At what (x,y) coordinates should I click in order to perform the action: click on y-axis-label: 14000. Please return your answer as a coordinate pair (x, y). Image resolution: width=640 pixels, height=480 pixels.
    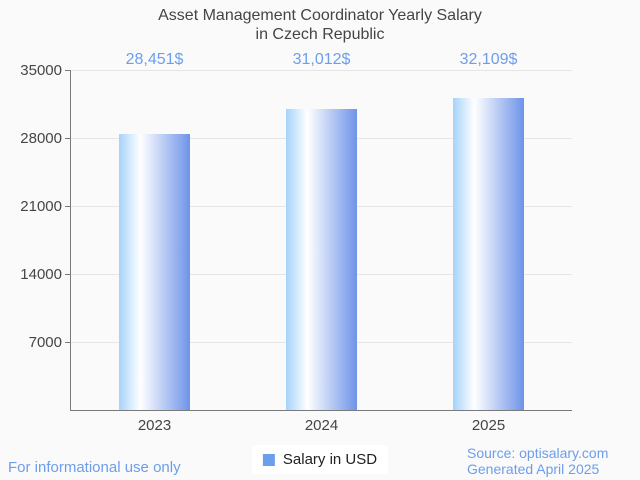
    Looking at the image, I should click on (41, 274).